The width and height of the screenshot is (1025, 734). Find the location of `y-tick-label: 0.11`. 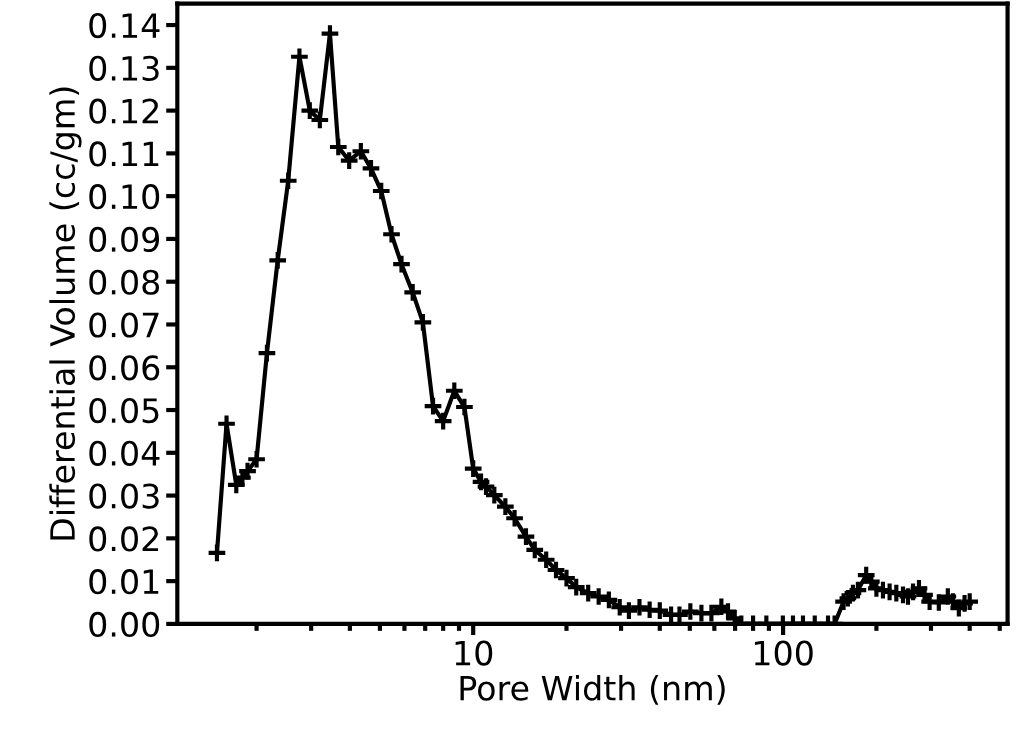

y-tick-label: 0.11 is located at coordinates (124, 154).